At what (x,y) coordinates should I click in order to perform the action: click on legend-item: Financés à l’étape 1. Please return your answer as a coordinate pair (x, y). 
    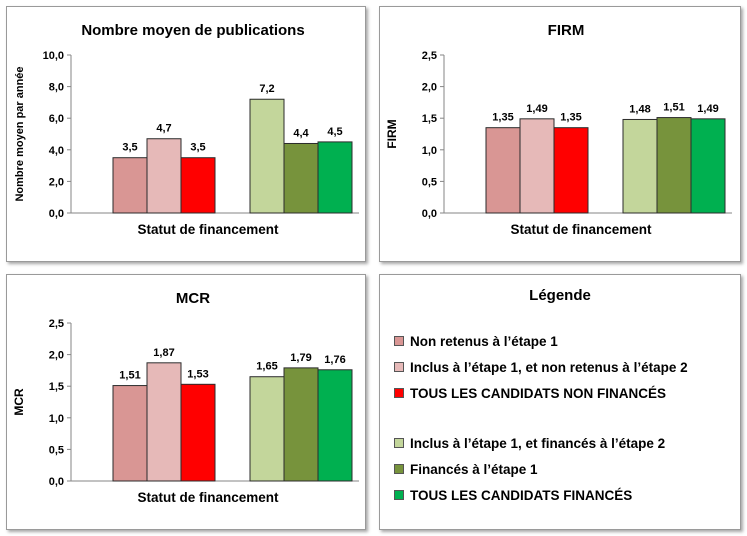
    Looking at the image, I should click on (466, 469).